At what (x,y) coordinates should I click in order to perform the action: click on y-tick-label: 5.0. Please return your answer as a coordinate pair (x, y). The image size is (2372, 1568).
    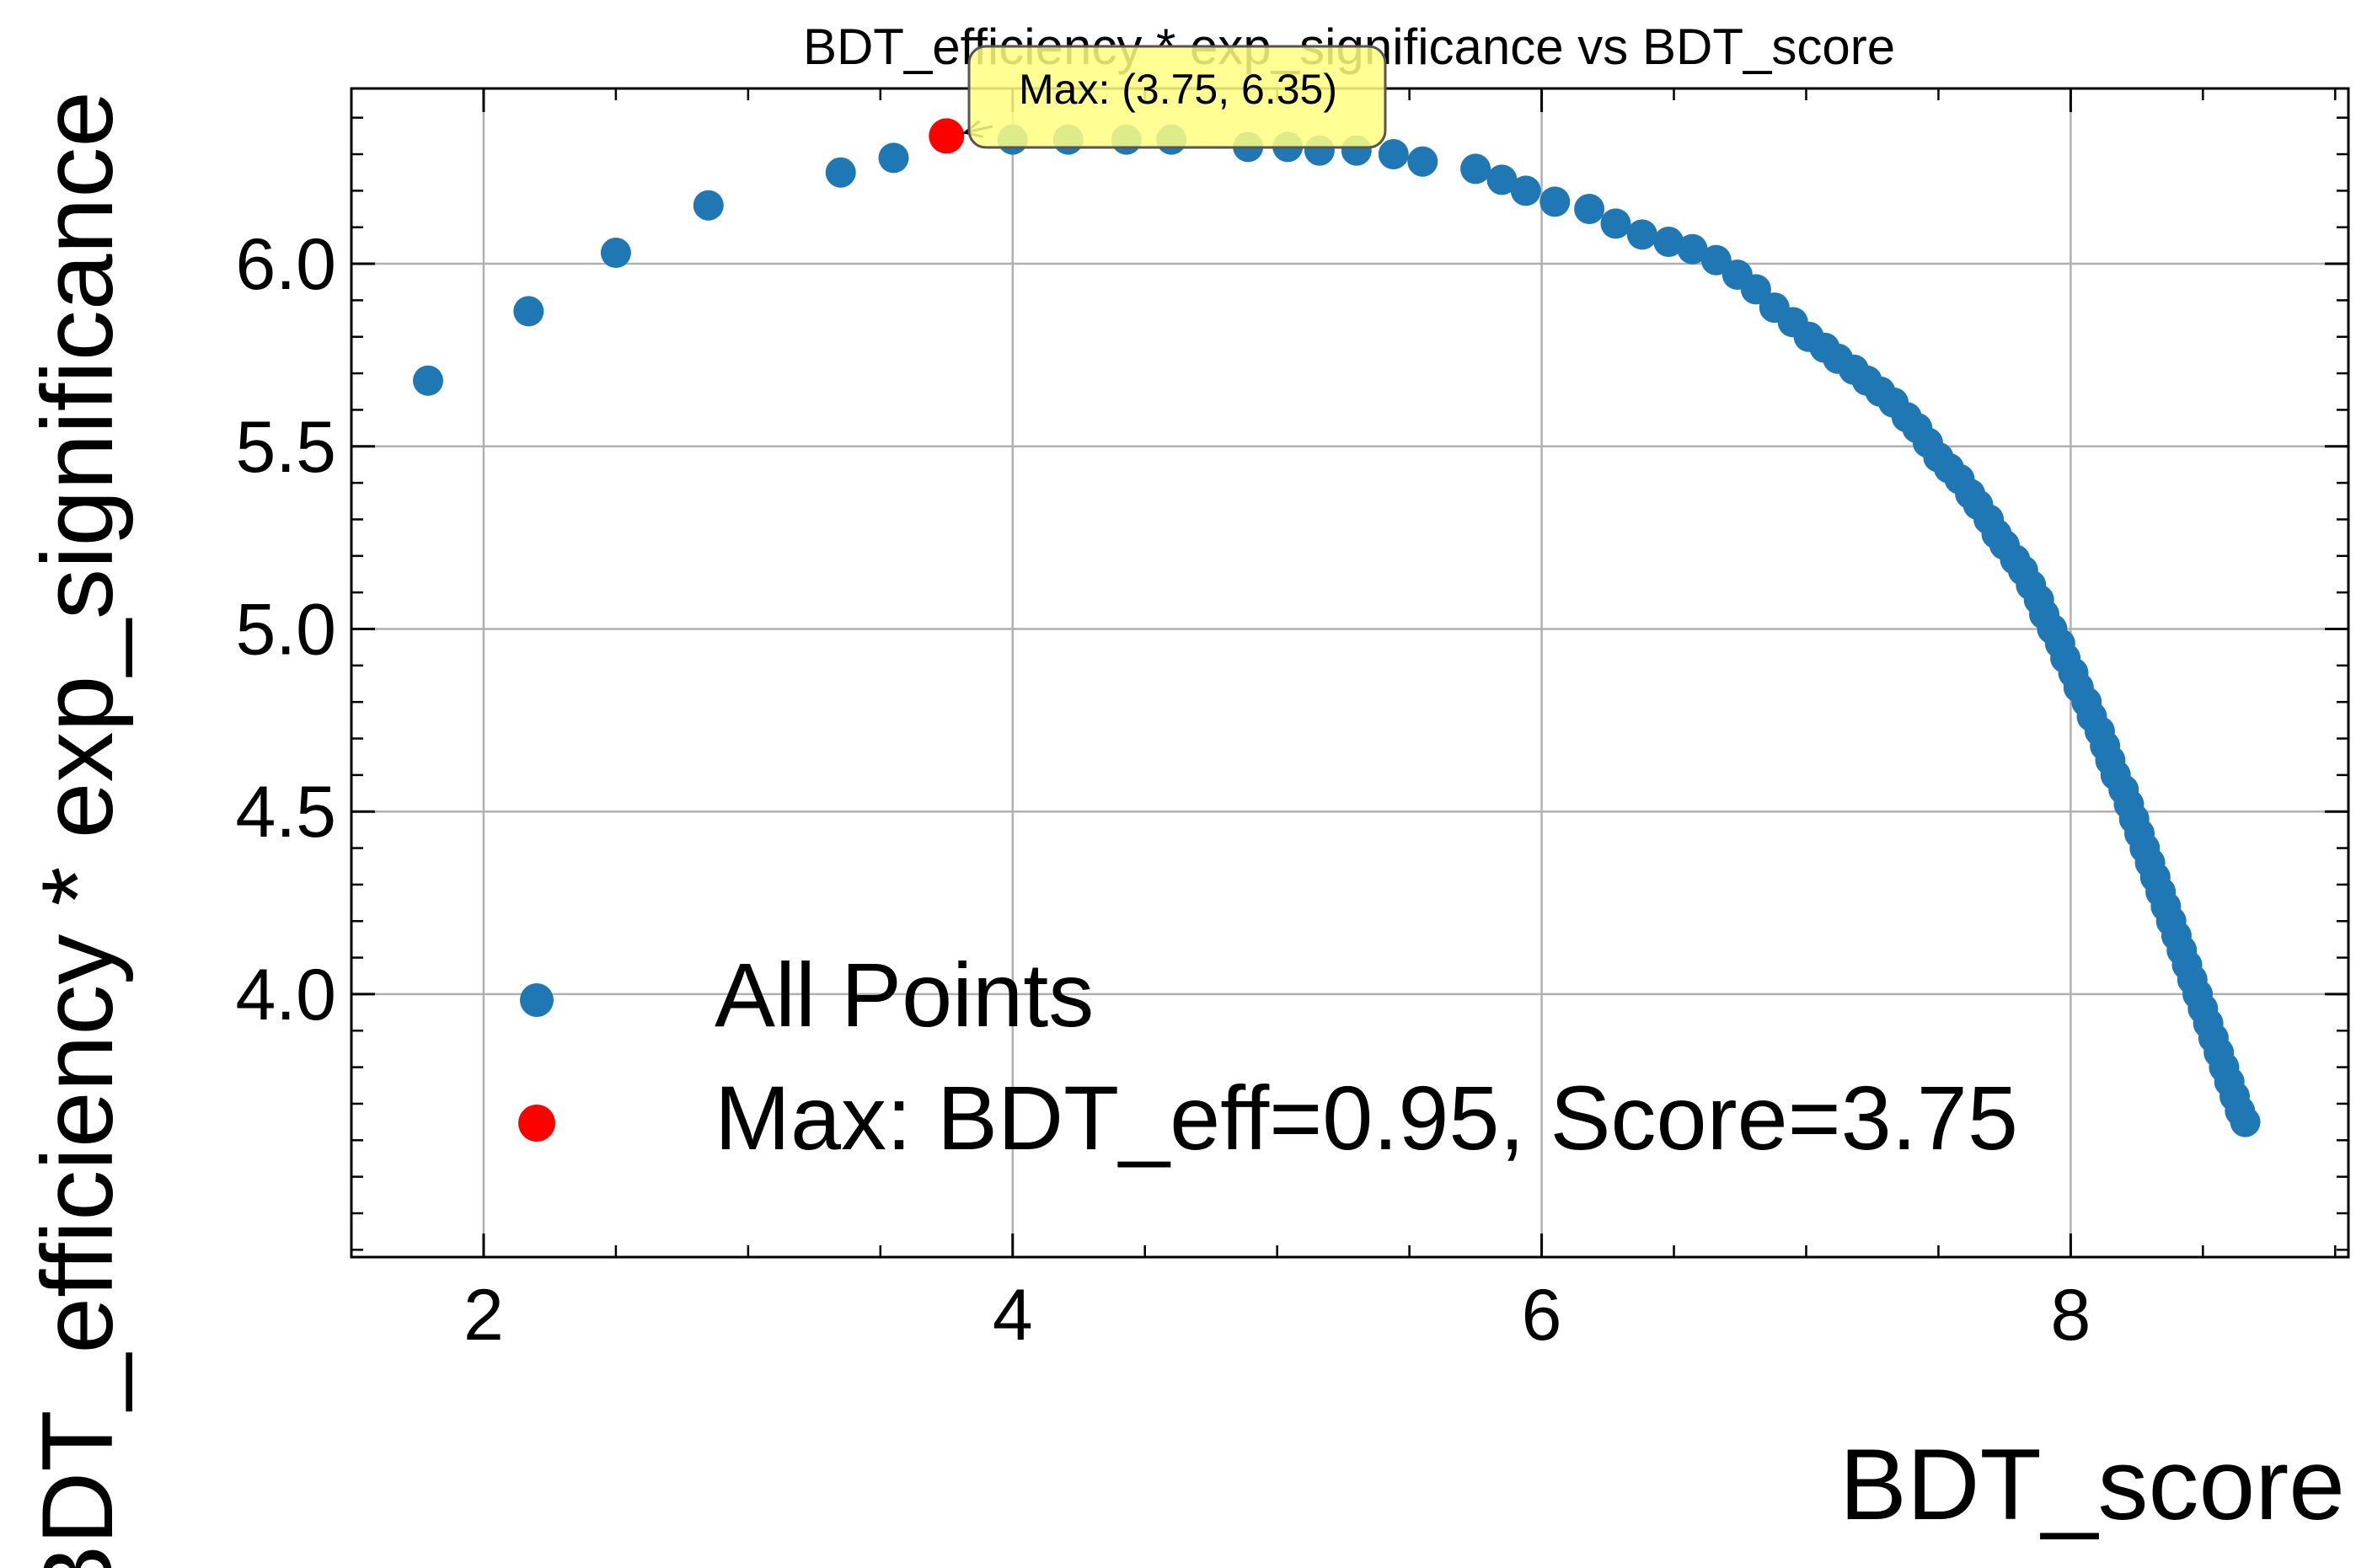
    Looking at the image, I should click on (286, 629).